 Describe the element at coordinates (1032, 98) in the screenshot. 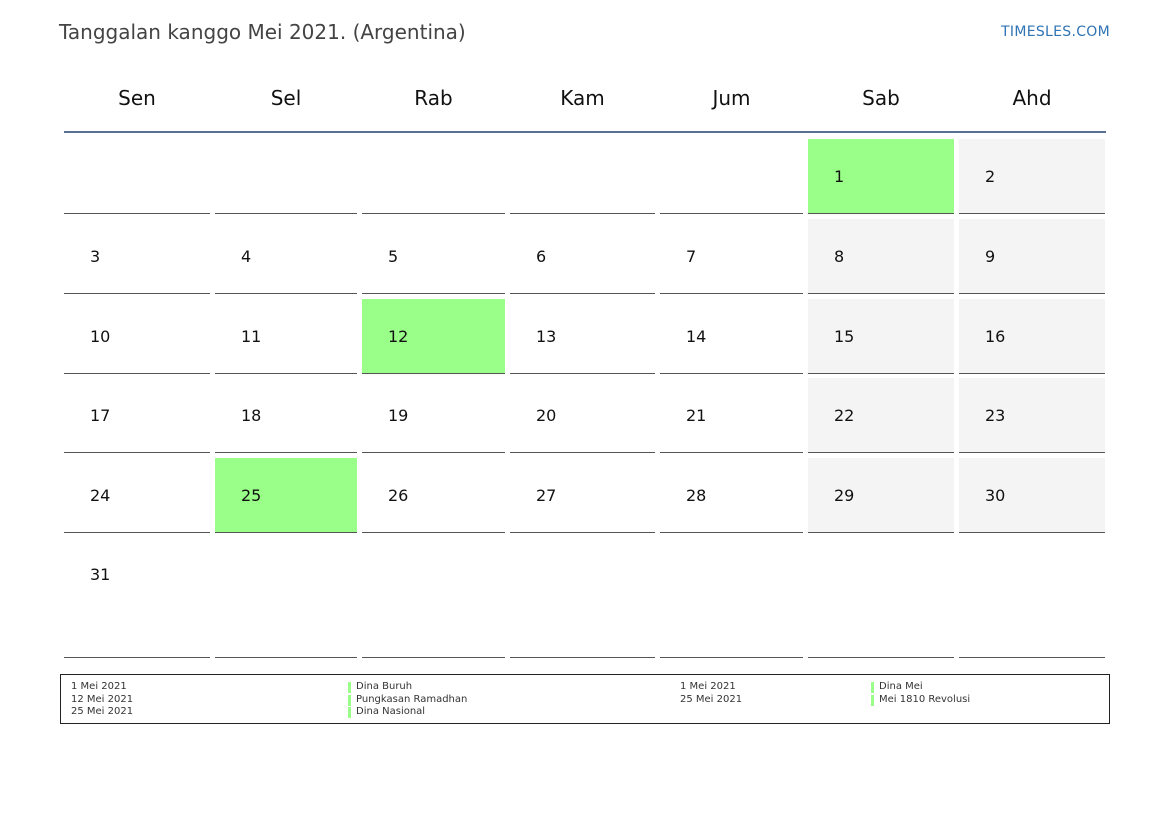

I see `weekday-header: Ahd` at that location.